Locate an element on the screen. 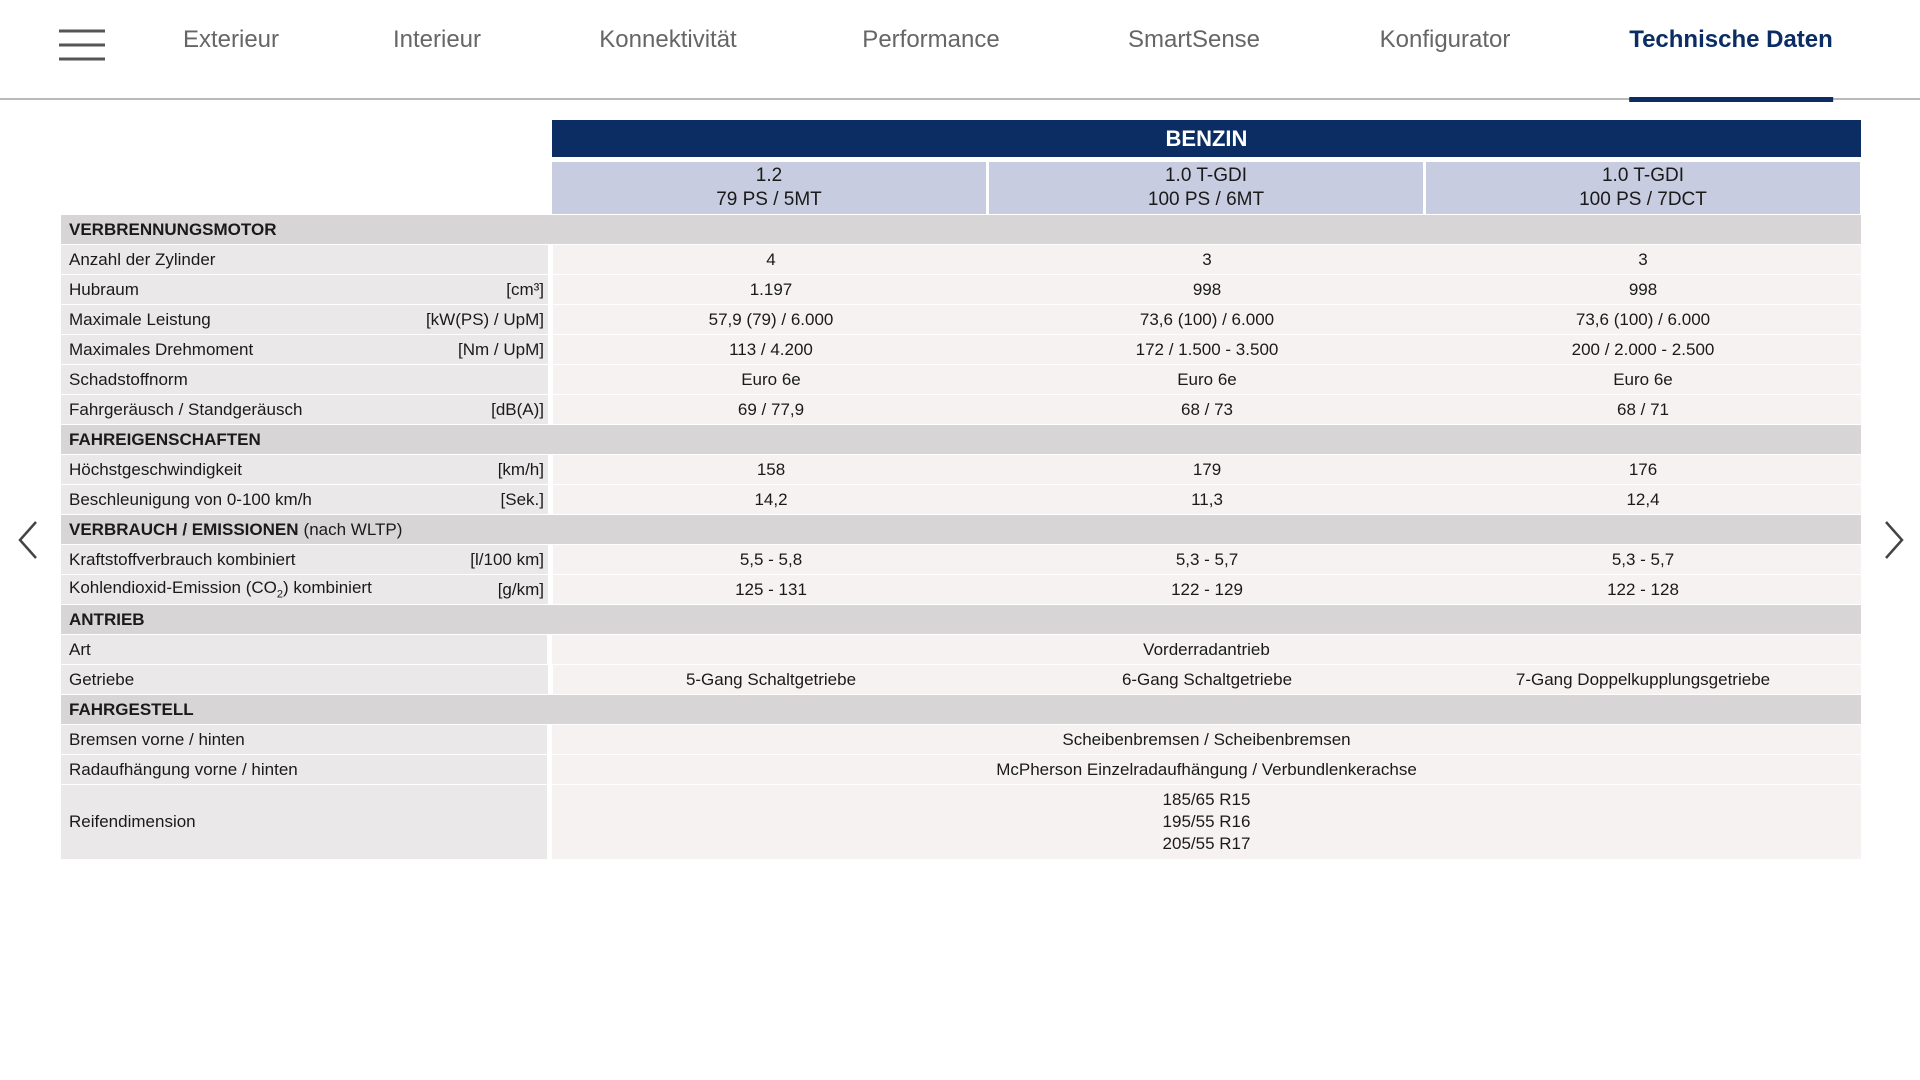  column-header-line: 79 PS / 5MT is located at coordinates (769, 199).